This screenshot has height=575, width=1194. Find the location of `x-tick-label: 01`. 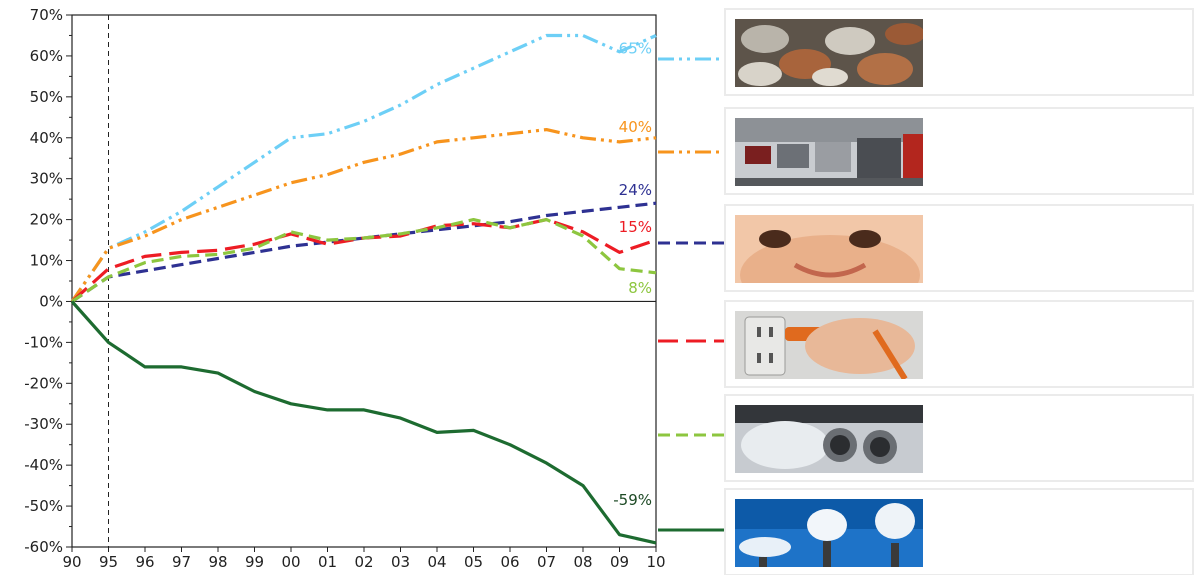

x-tick-label: 01 is located at coordinates (327, 562).